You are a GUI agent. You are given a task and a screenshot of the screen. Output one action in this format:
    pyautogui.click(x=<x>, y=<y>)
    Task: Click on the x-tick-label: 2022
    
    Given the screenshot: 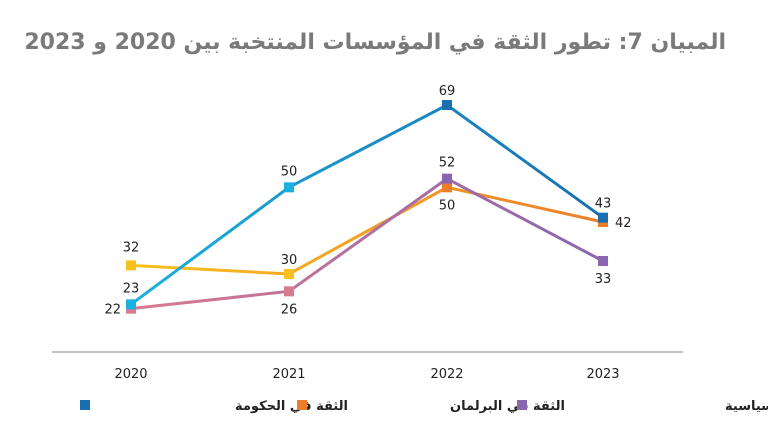 What is the action you would take?
    pyautogui.click(x=446, y=374)
    